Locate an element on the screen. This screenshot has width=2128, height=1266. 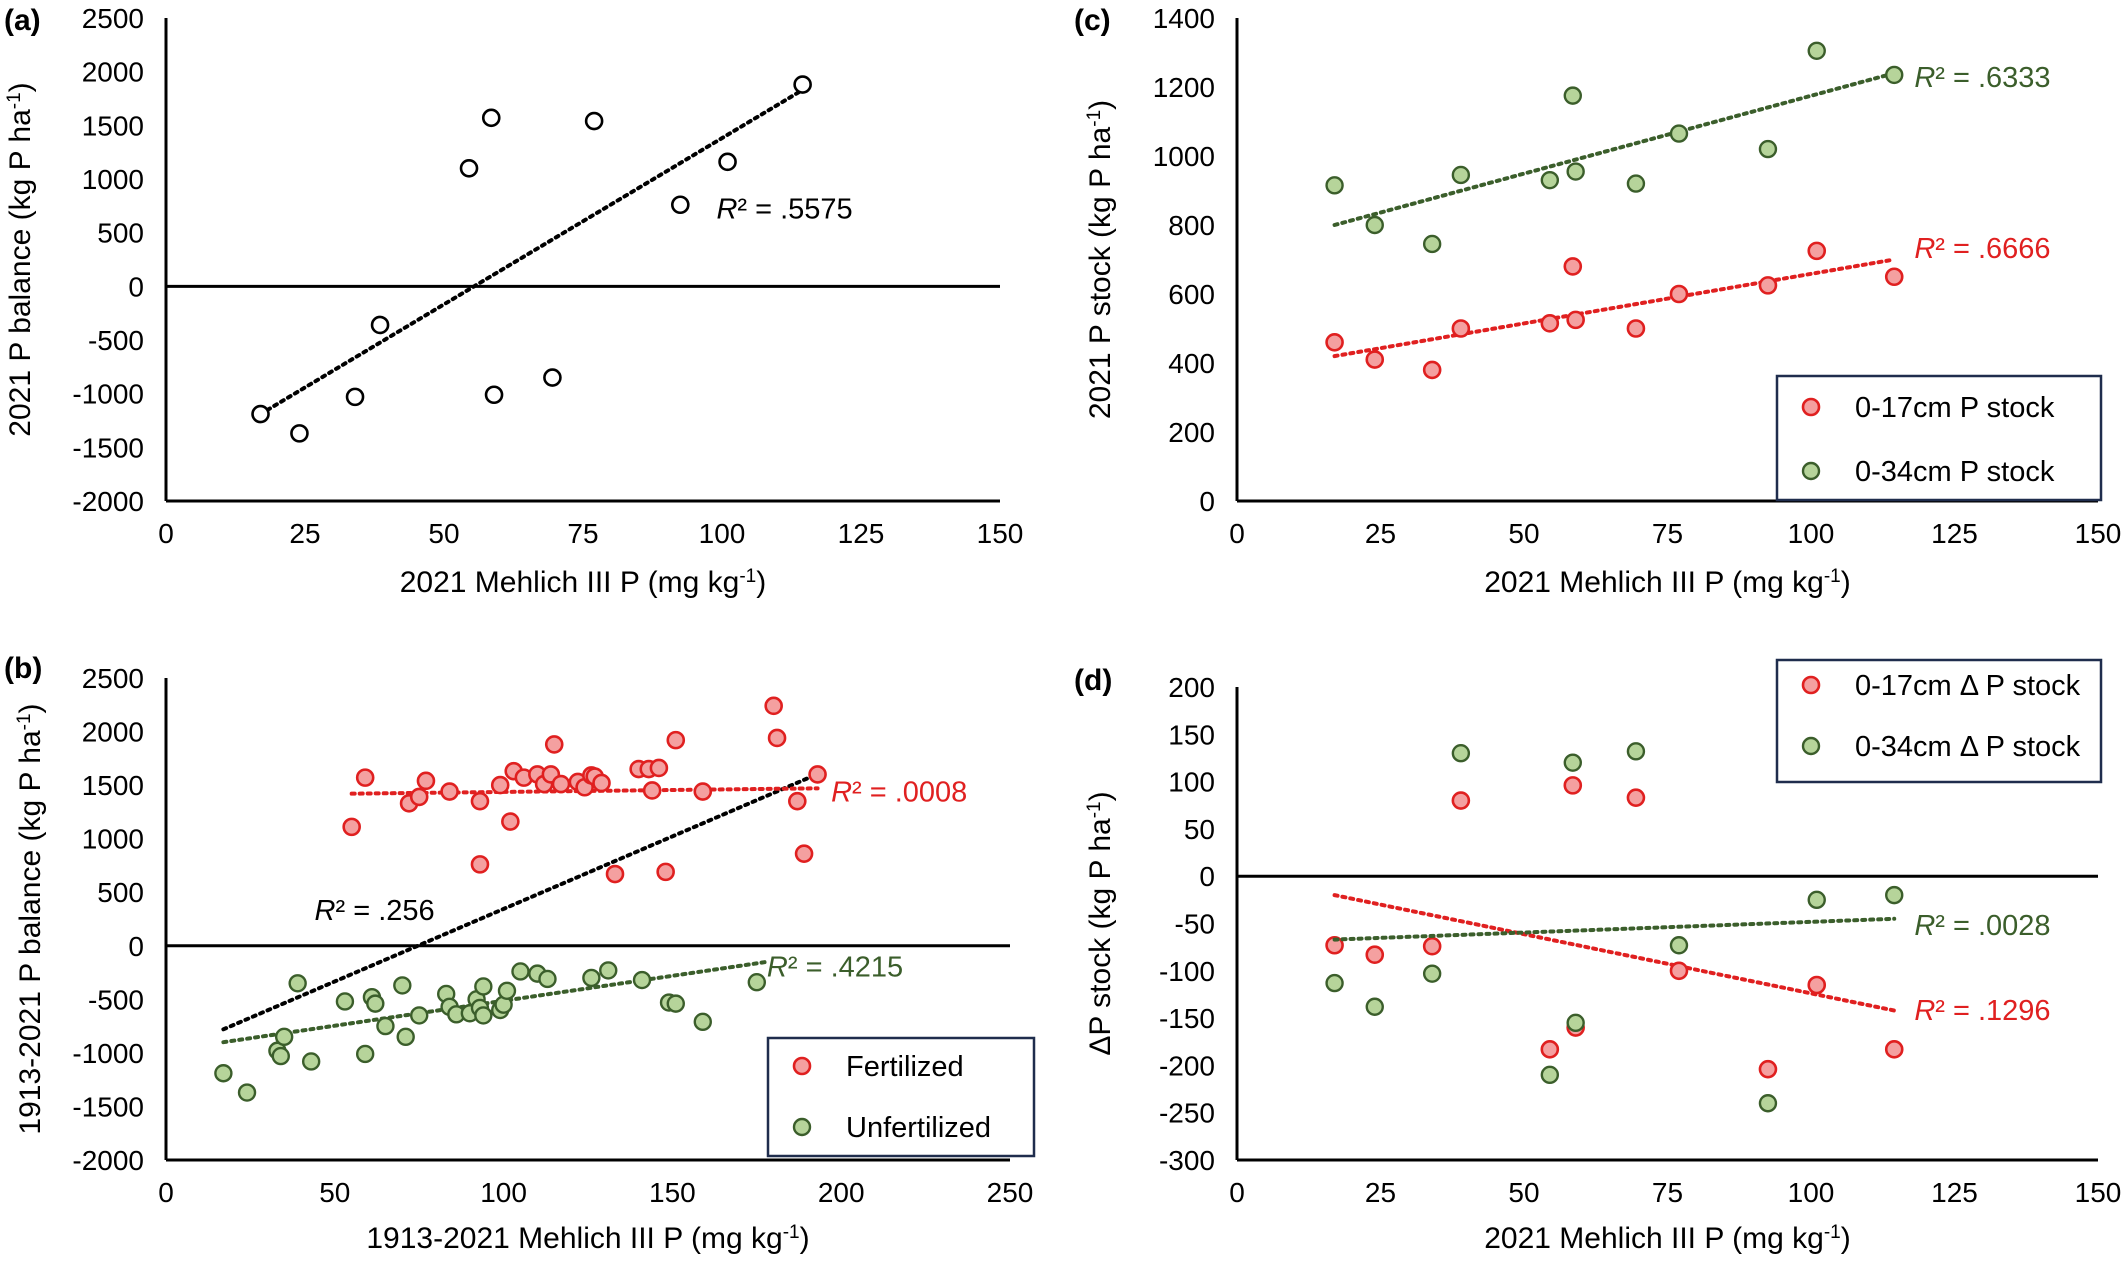
panel-label: (d) is located at coordinates (1093, 680).